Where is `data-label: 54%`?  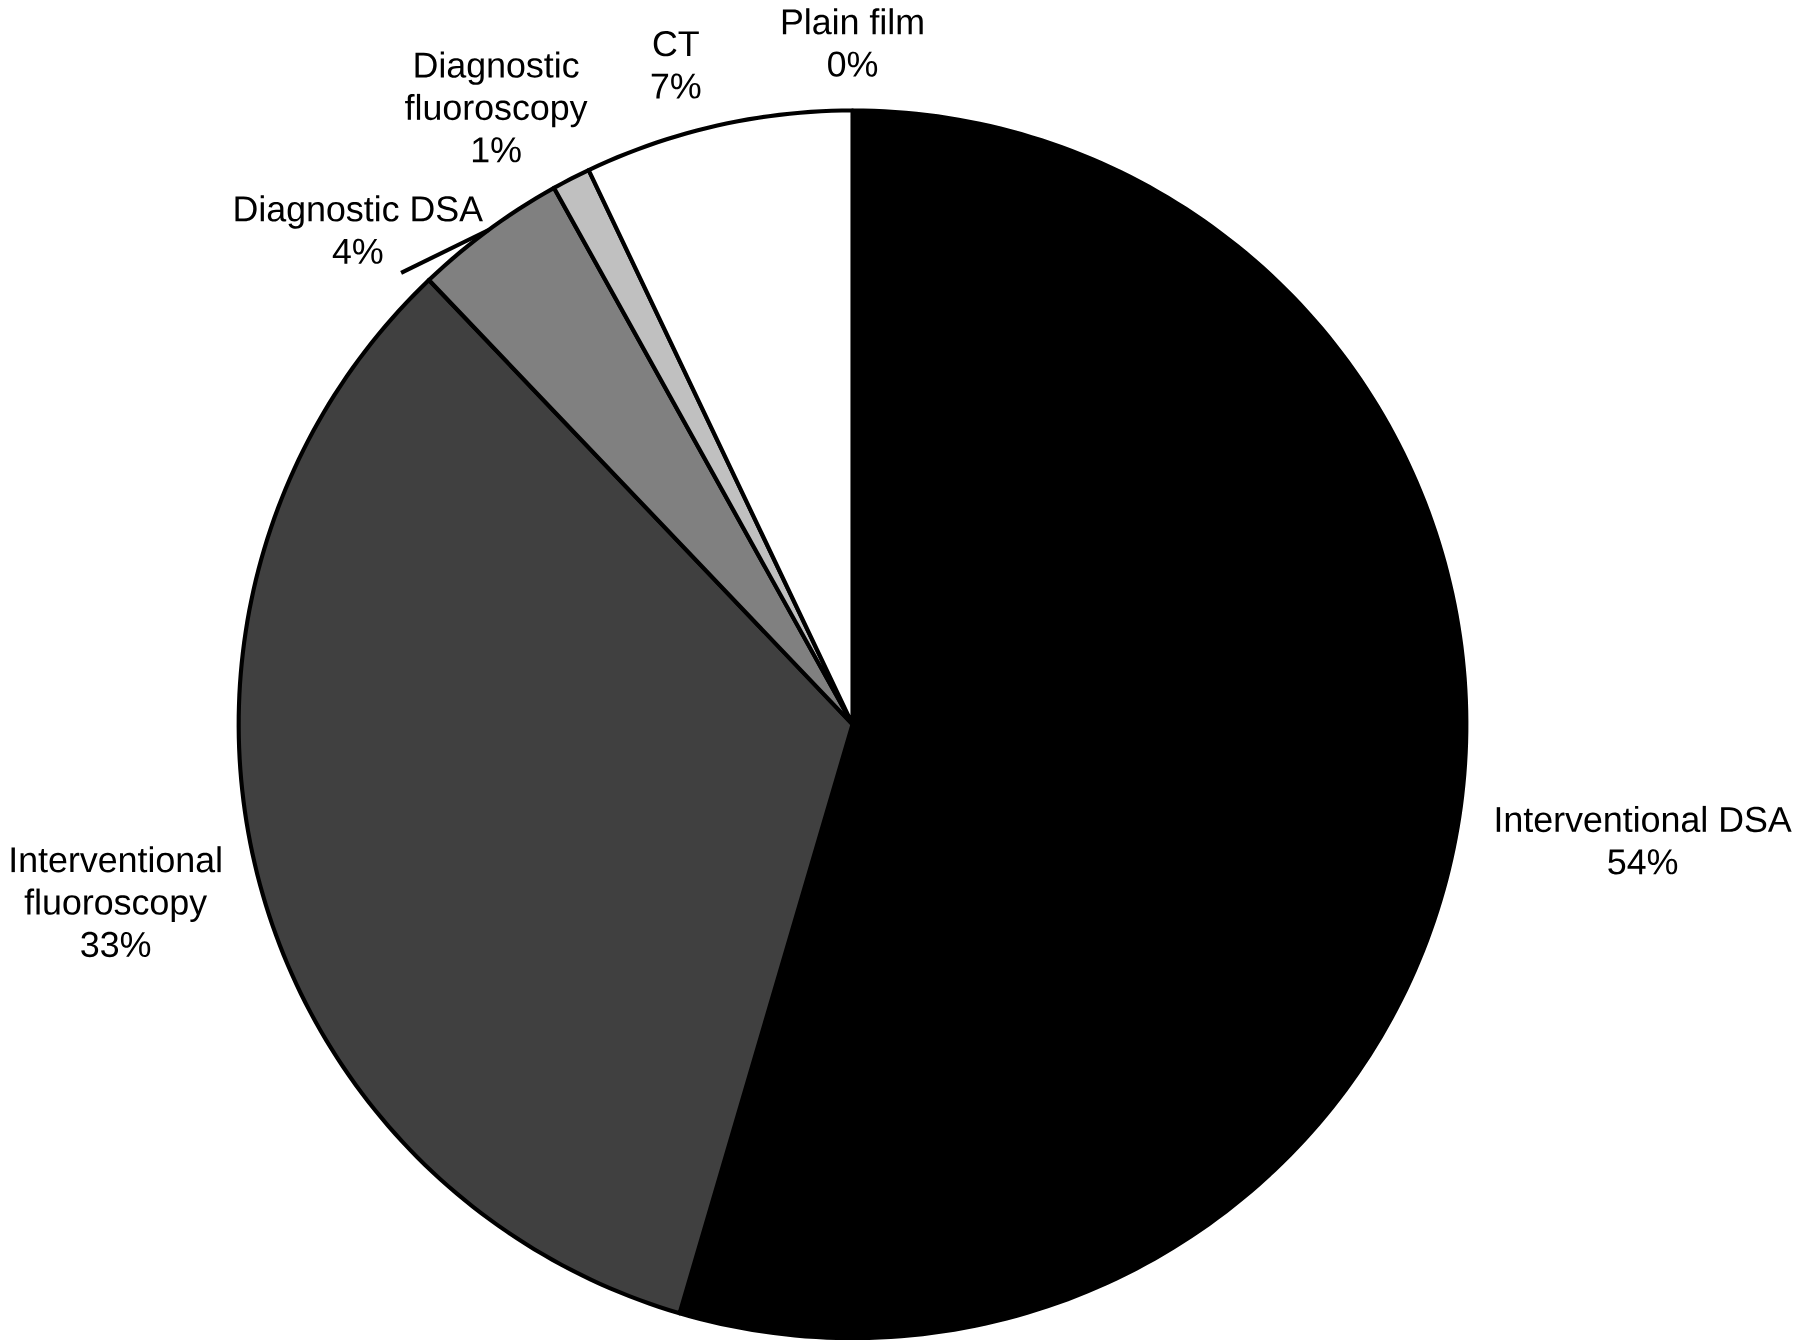 data-label: 54% is located at coordinates (1643, 862).